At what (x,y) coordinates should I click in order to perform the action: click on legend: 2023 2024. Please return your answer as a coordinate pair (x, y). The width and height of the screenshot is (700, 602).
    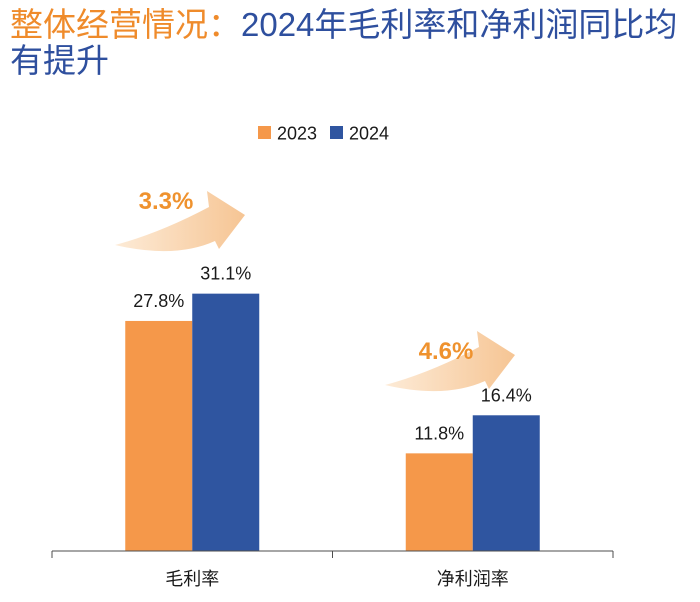
    Looking at the image, I should click on (323, 134).